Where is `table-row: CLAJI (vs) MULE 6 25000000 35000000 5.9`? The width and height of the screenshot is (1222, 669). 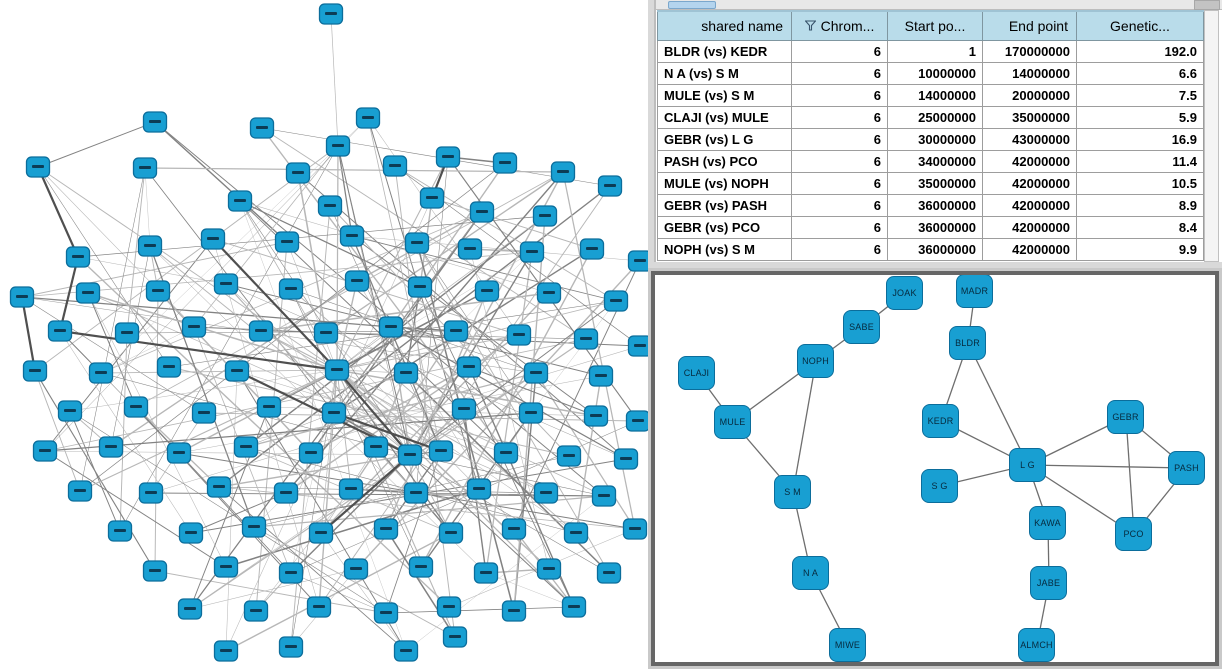 table-row: CLAJI (vs) MULE 6 25000000 35000000 5.9 is located at coordinates (930, 117).